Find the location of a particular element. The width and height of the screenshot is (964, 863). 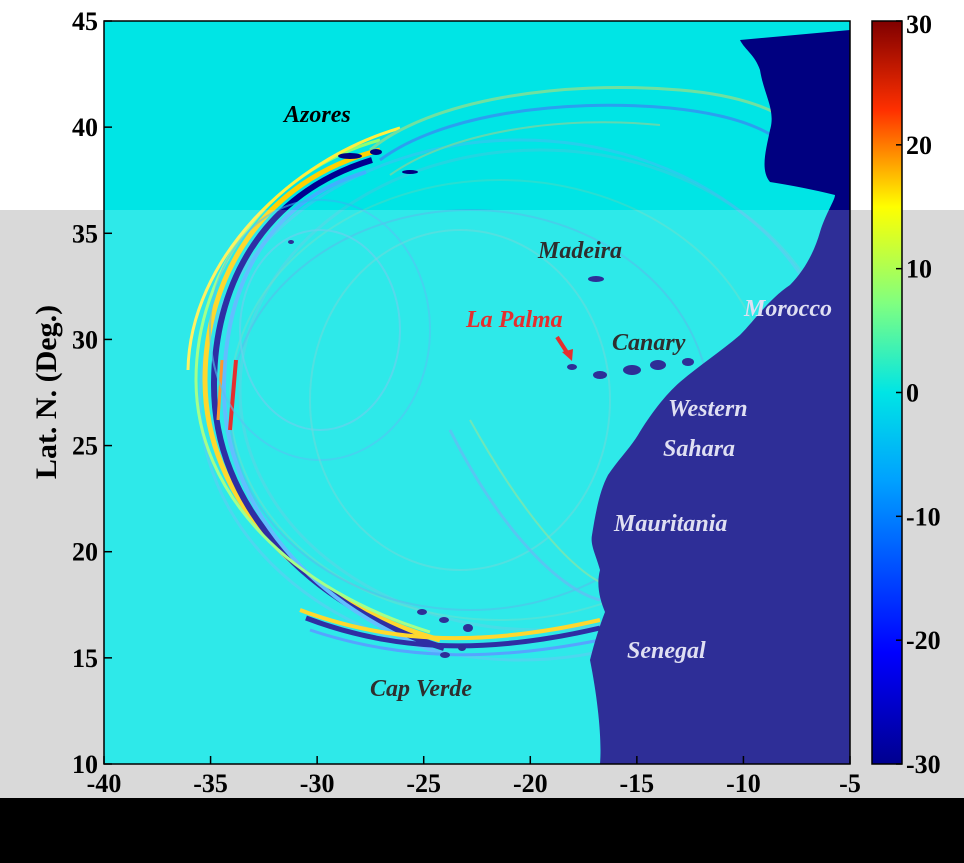

colorbar-tick-label: -10 is located at coordinates (923, 516).